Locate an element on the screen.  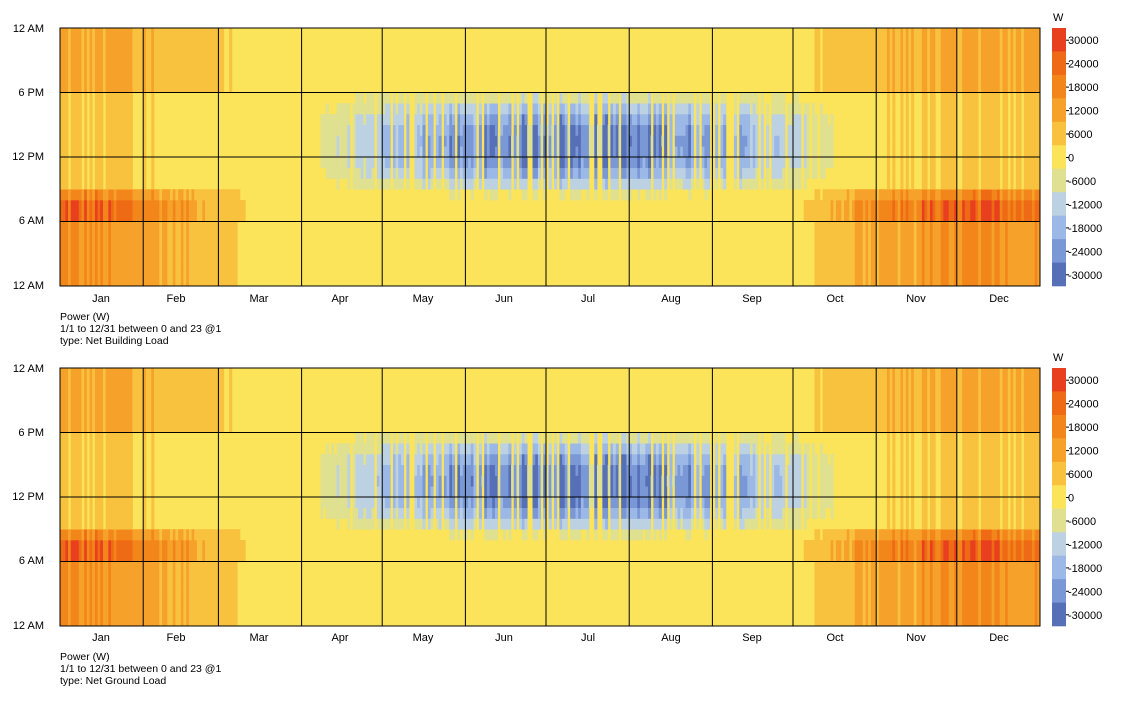
x-tick-label: Feb is located at coordinates (176, 299).